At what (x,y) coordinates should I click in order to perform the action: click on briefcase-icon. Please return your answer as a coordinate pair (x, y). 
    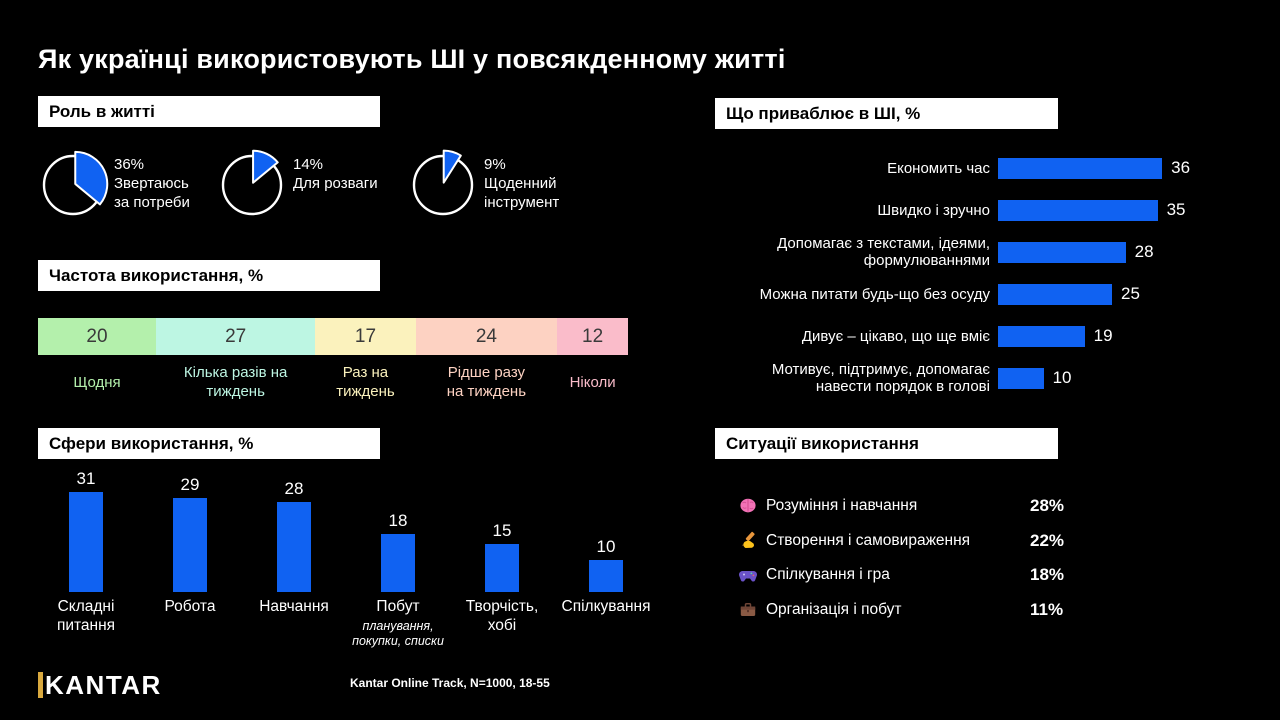
    Looking at the image, I should click on (748, 609).